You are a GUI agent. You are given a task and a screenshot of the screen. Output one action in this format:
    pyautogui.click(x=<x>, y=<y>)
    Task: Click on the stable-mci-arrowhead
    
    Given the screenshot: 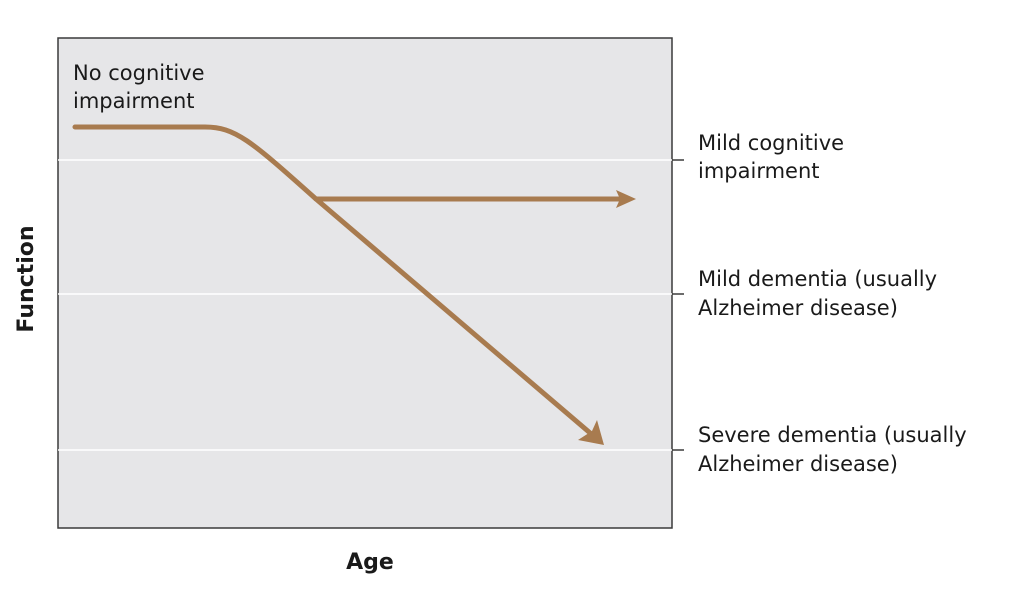 What is the action you would take?
    pyautogui.click(x=626, y=199)
    